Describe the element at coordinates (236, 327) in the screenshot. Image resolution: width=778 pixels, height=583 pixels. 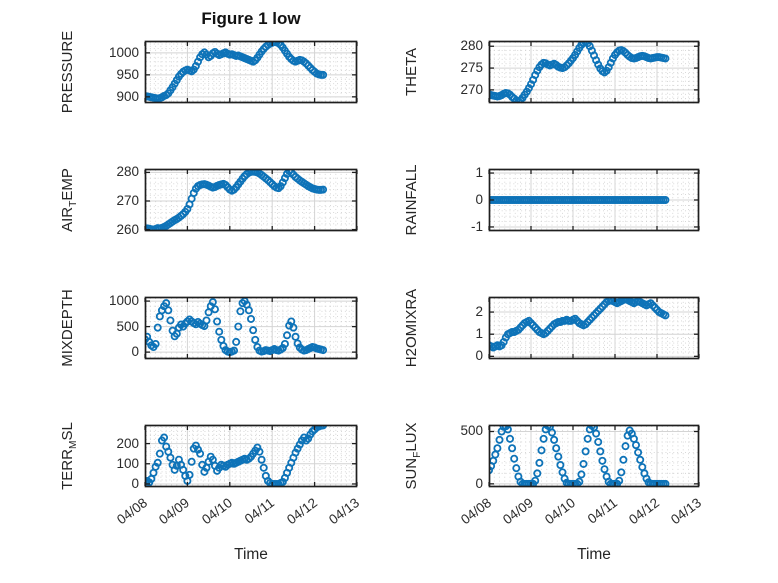
I see `mixdepth-data-markers` at that location.